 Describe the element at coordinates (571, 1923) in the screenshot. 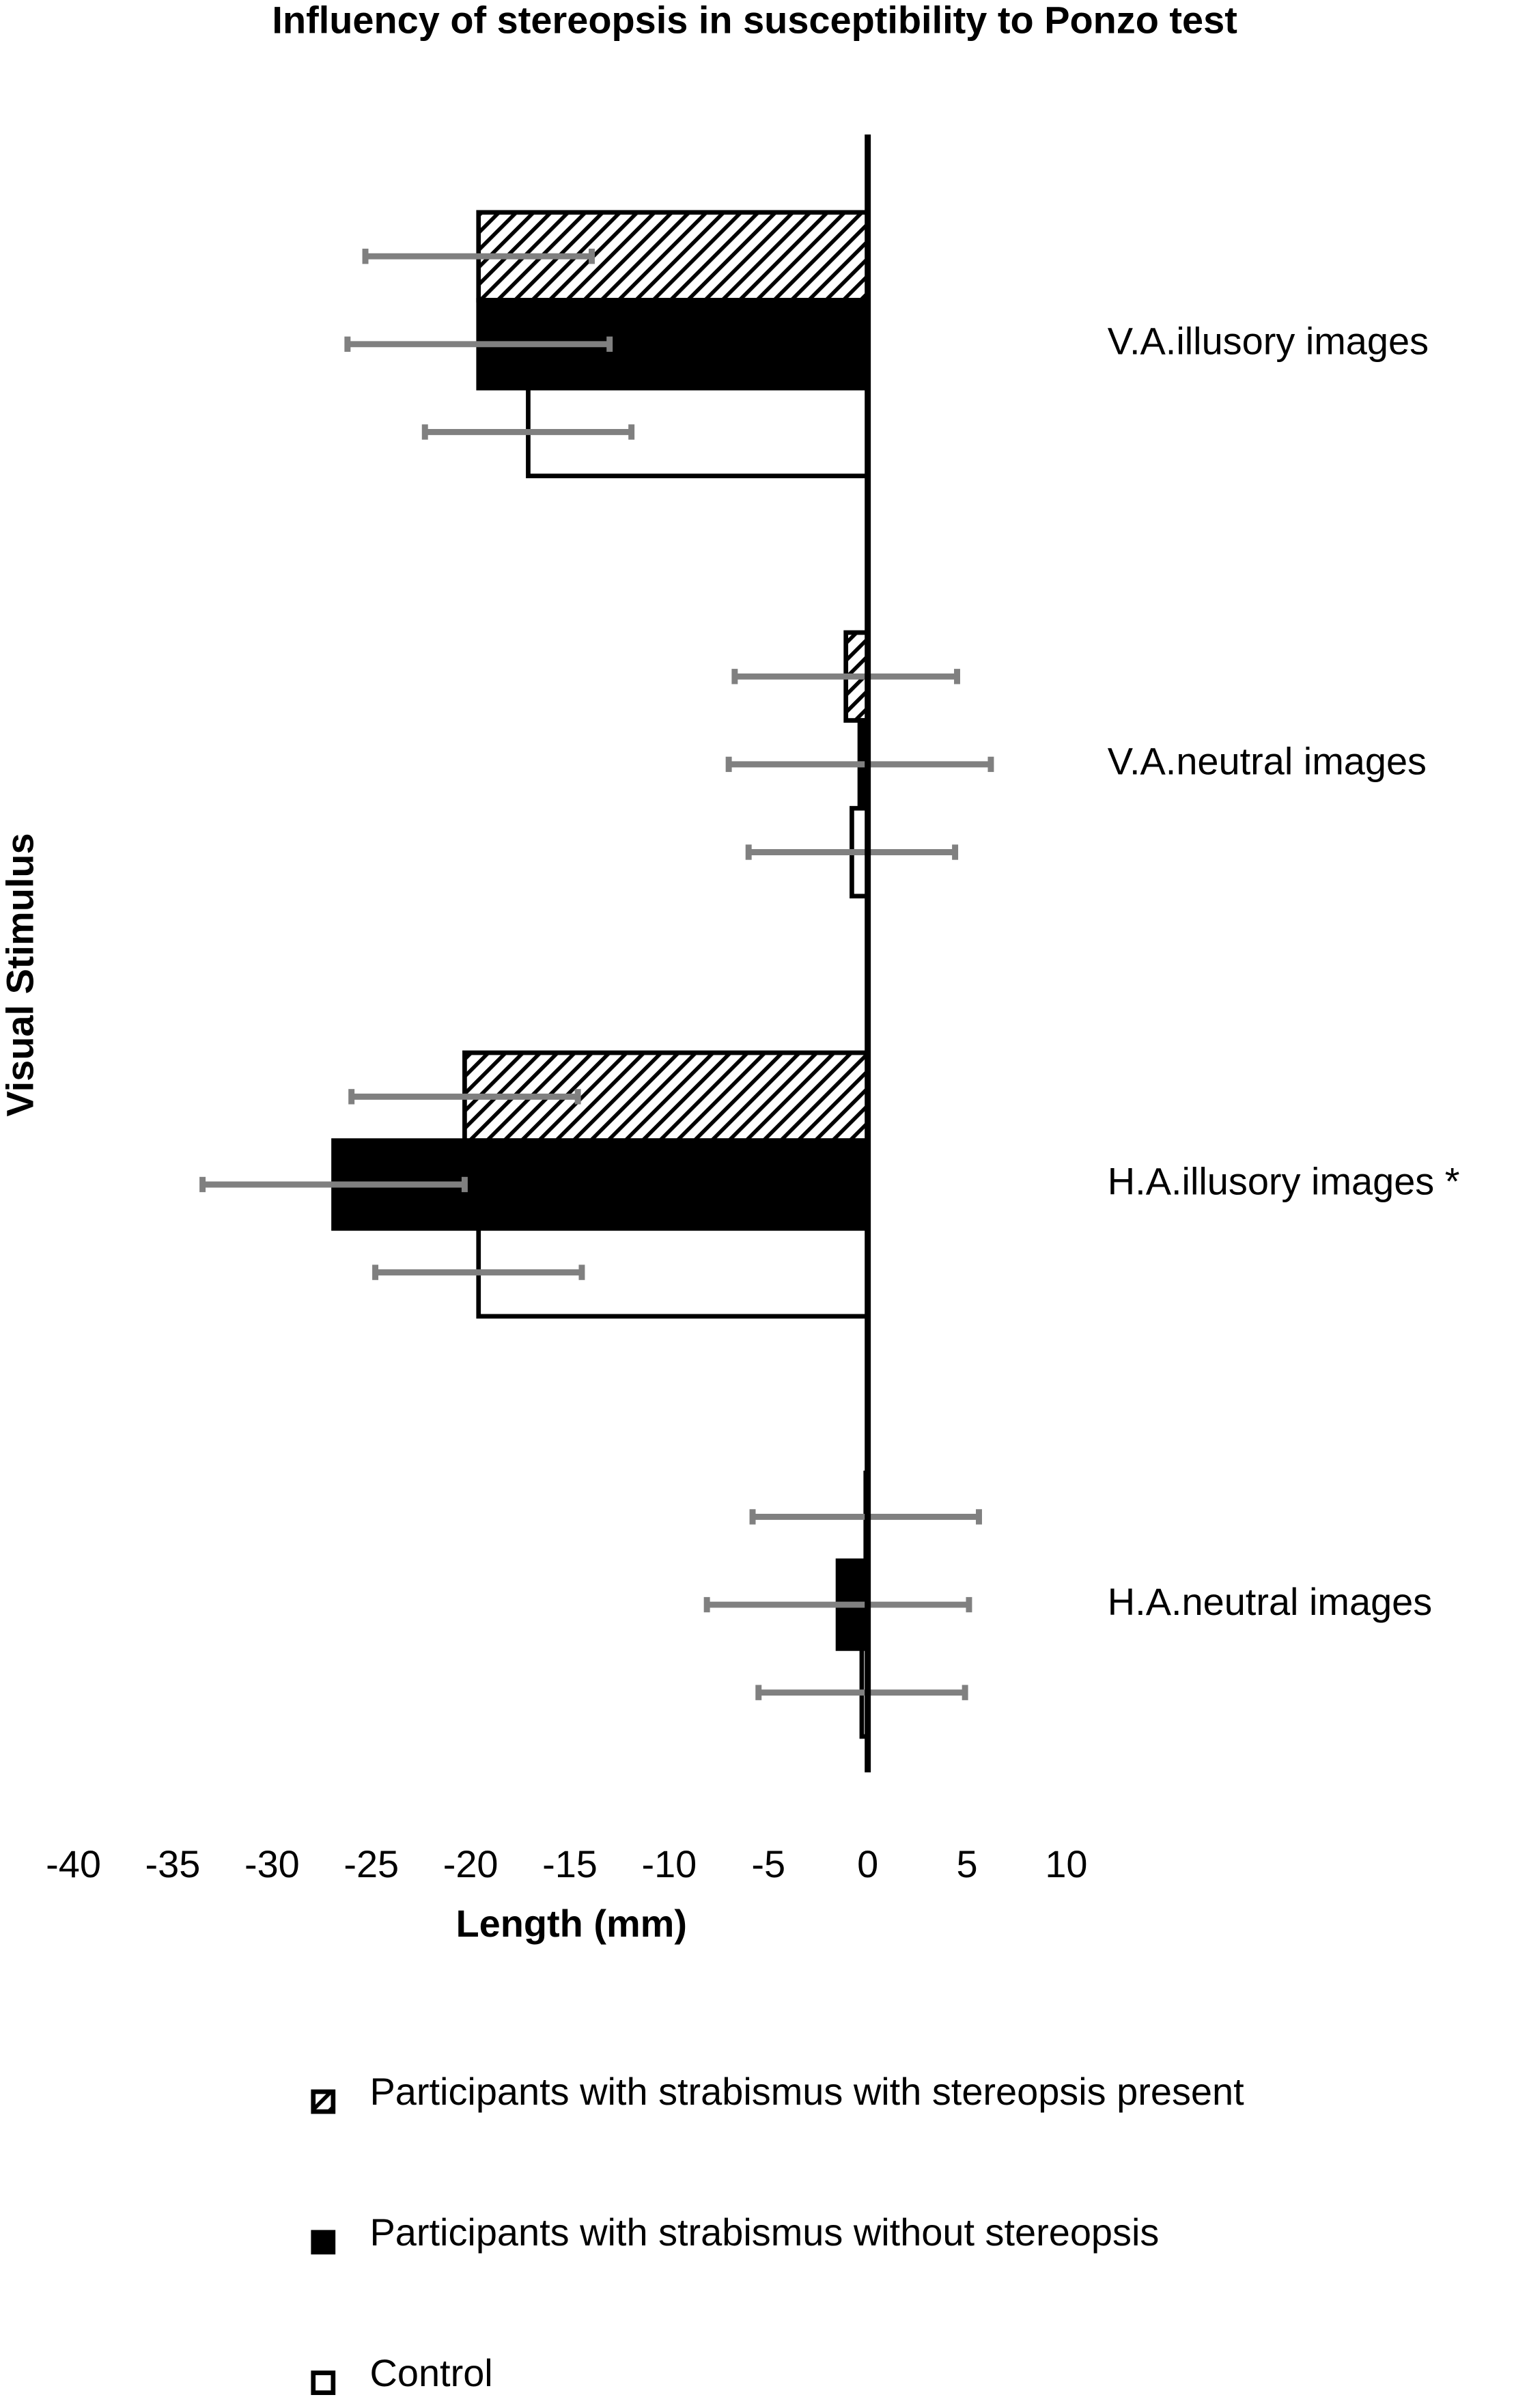

I see `x-axis-label: Length (mm)` at that location.